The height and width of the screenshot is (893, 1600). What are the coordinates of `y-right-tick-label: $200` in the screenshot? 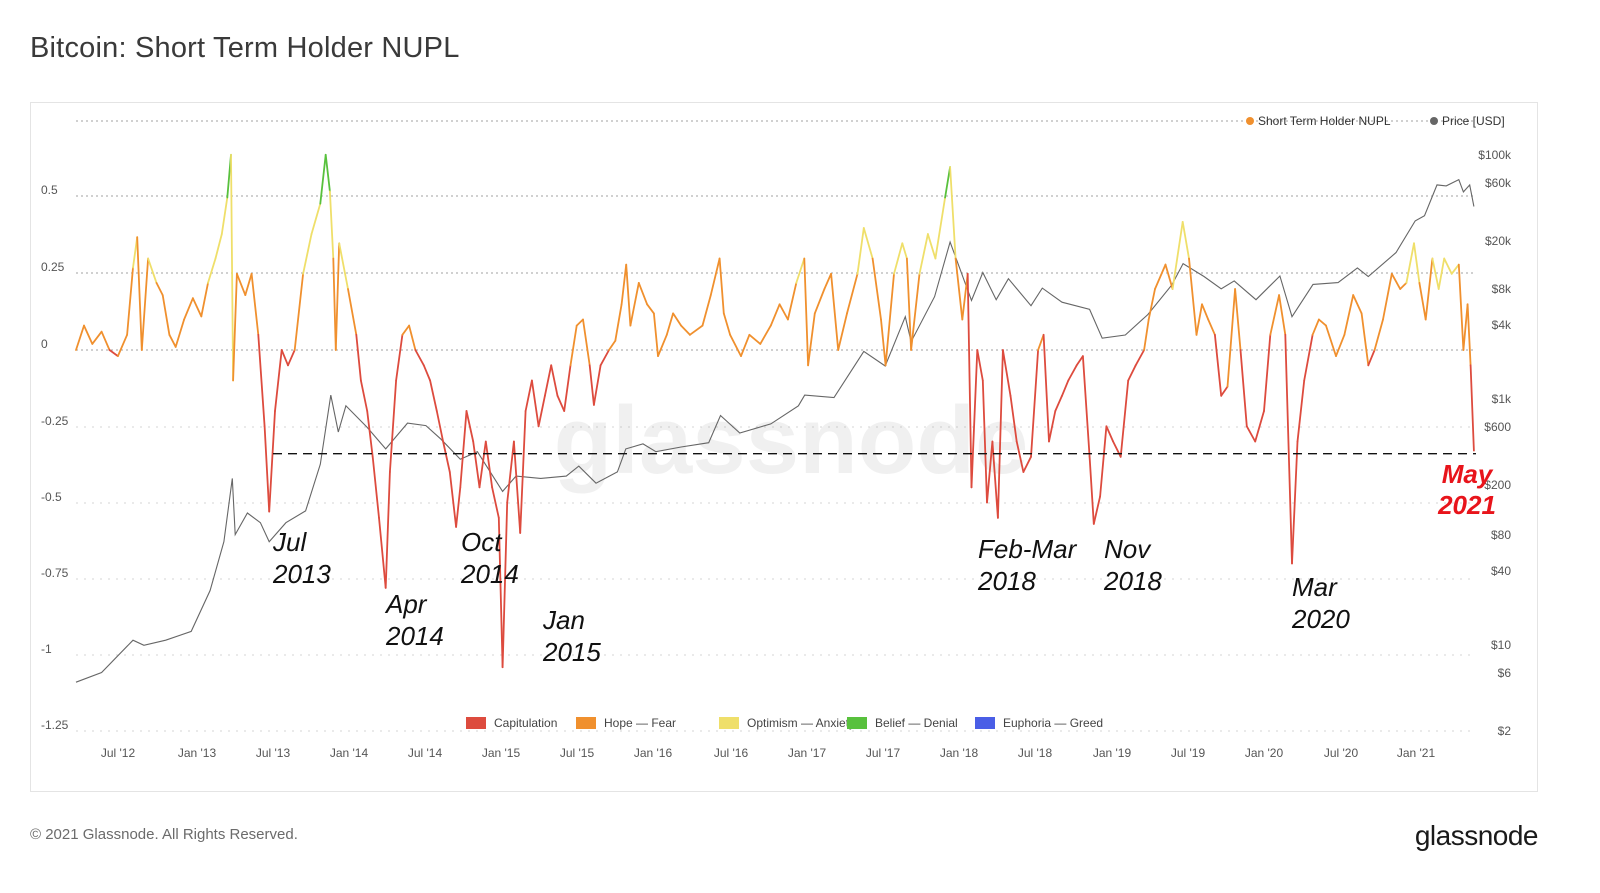 It's located at (1497, 485).